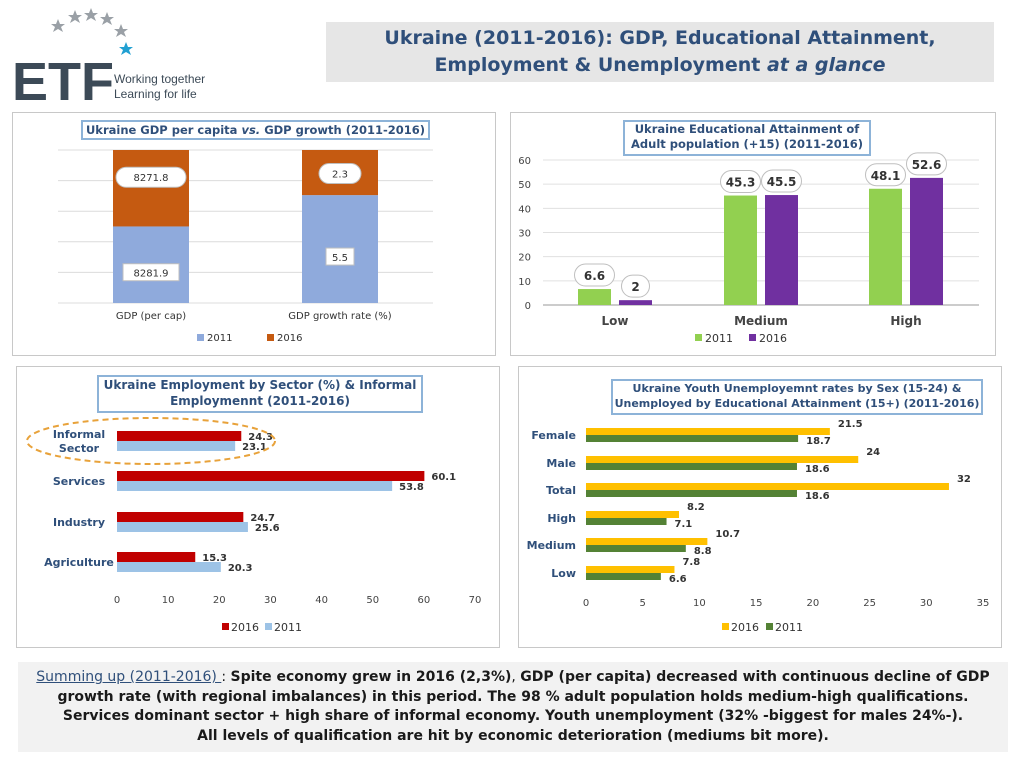 The height and width of the screenshot is (768, 1024). Describe the element at coordinates (615, 321) in the screenshot. I see `edu-category-label: Low` at that location.